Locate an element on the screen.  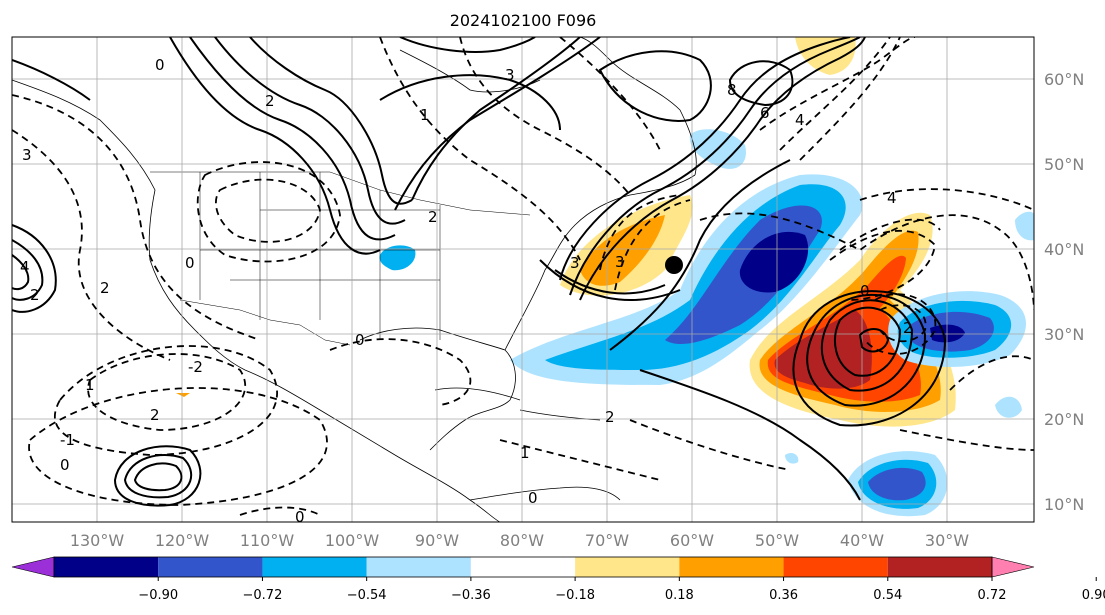
longitude-label: 40°W is located at coordinates (862, 540).